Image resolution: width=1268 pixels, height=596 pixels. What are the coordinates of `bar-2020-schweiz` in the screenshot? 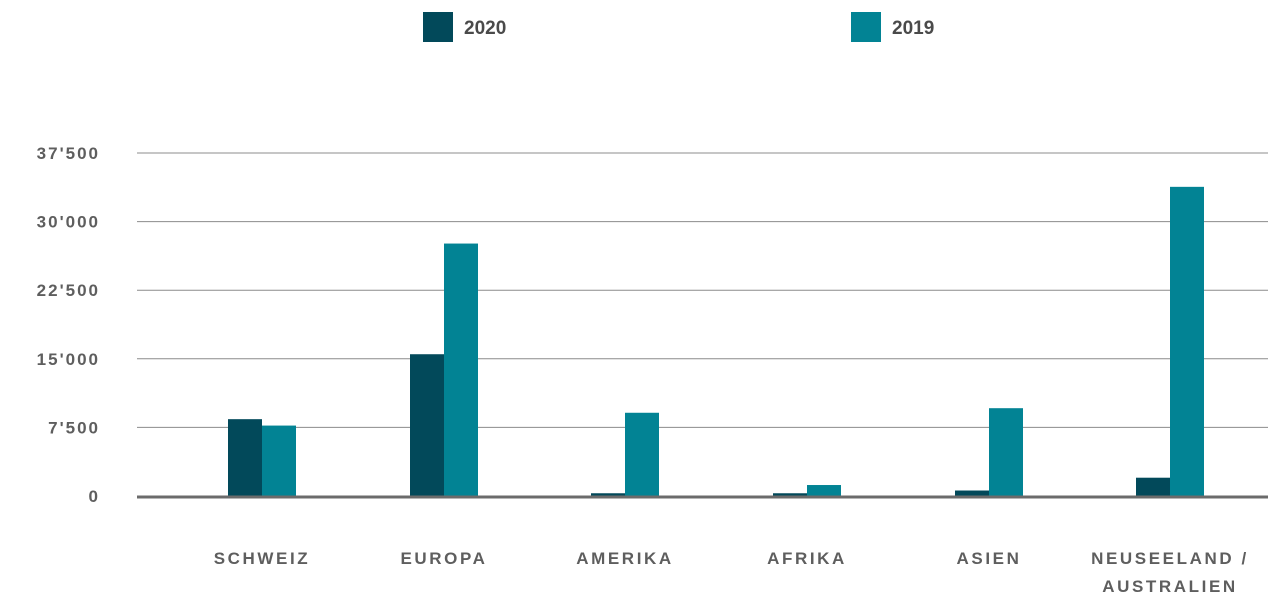 It's located at (245, 457).